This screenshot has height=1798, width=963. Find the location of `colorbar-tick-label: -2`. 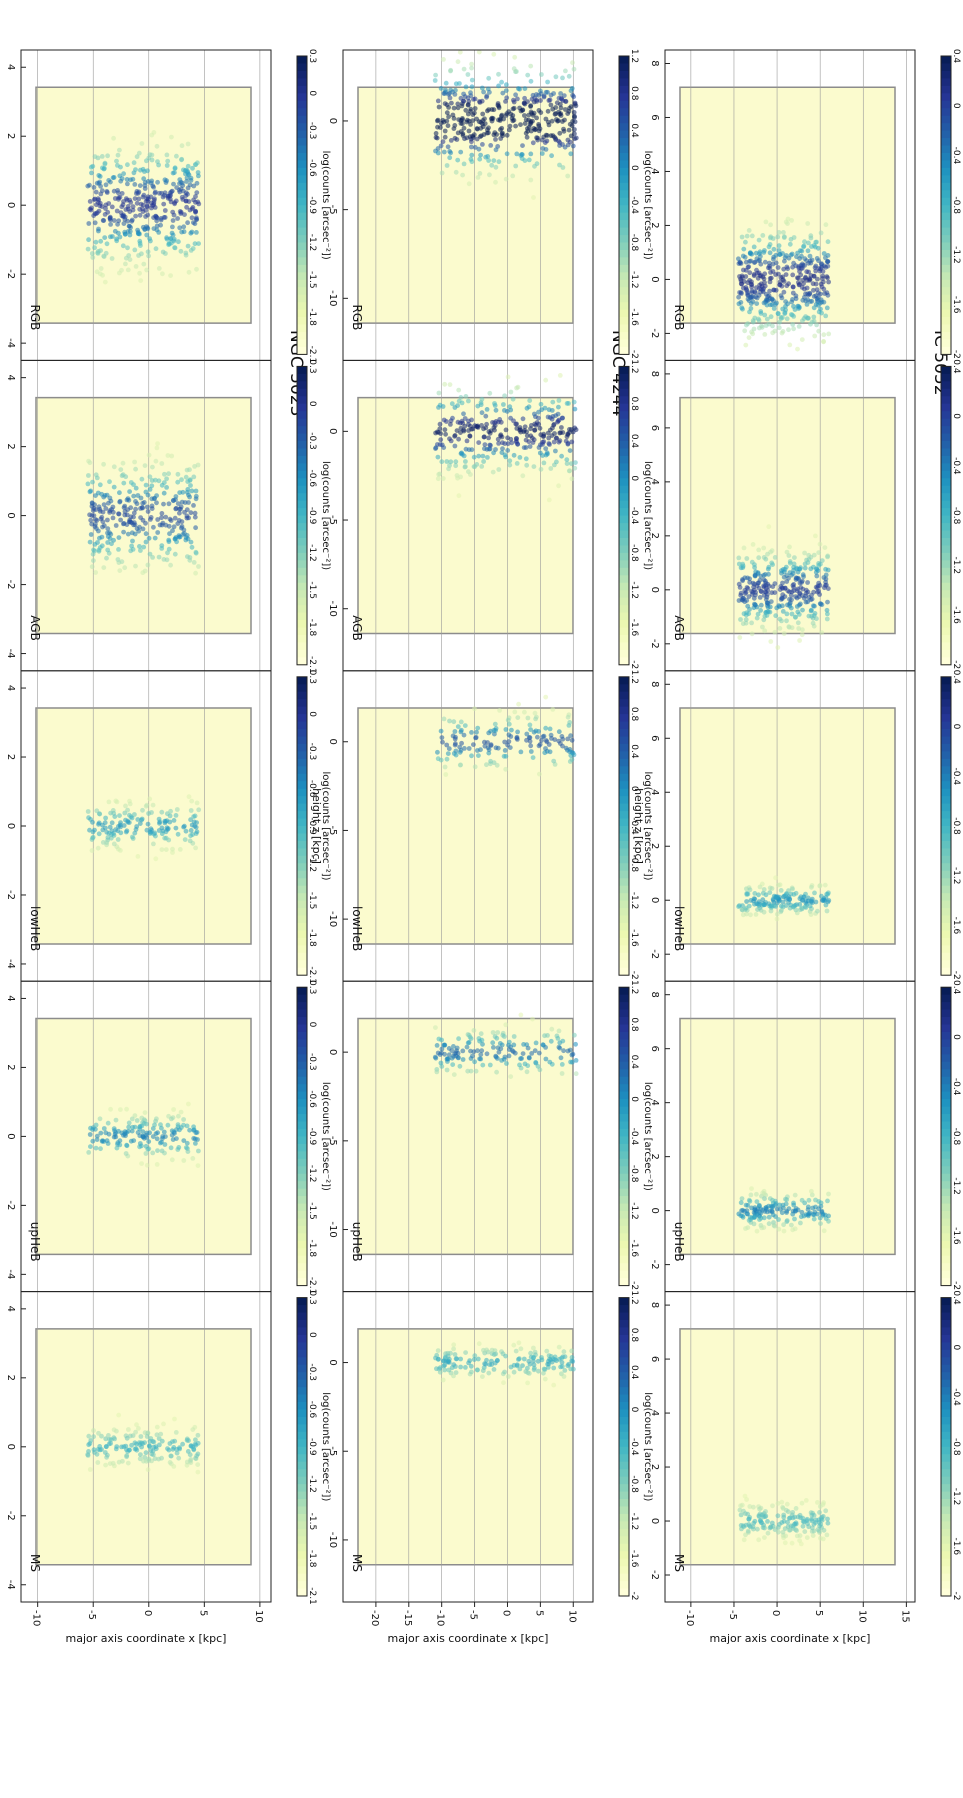

colorbar-tick-label: -2 is located at coordinates (956, 664).